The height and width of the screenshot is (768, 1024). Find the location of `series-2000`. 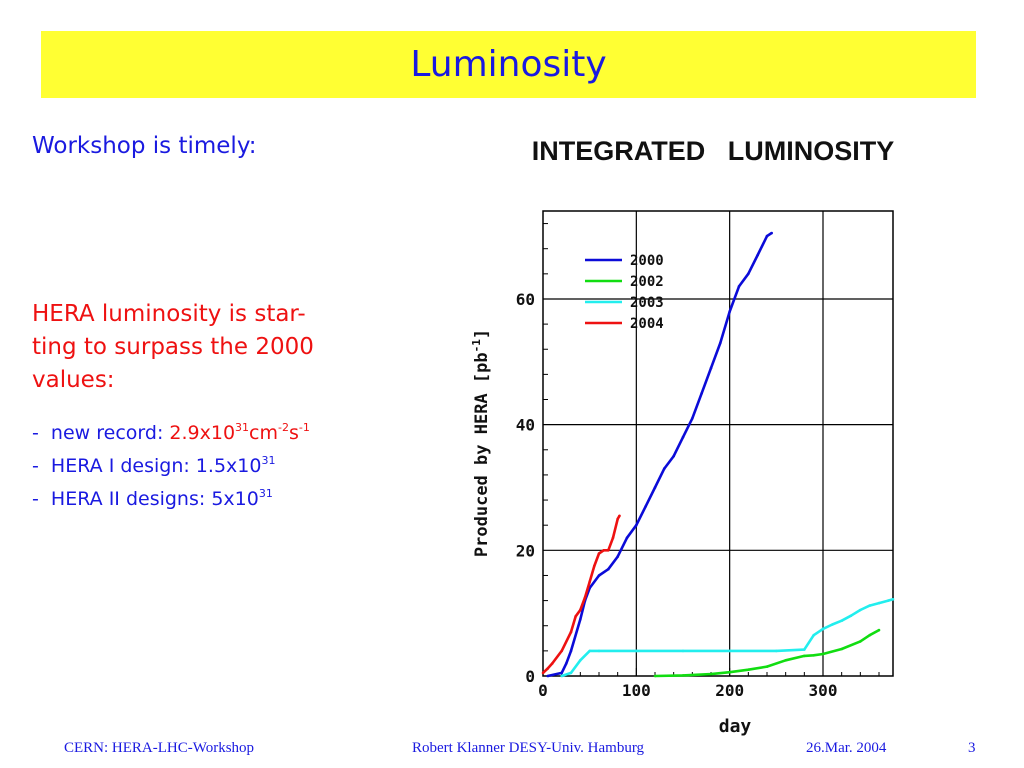

series-2000 is located at coordinates (659, 454).